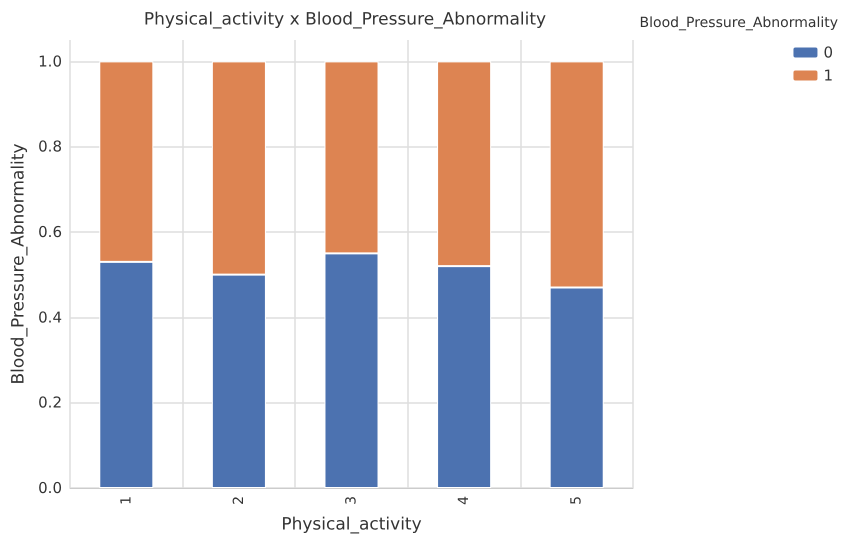 Image resolution: width=848 pixels, height=546 pixels. What do you see at coordinates (352, 500) in the screenshot?
I see `x-tick-label: 3` at bounding box center [352, 500].